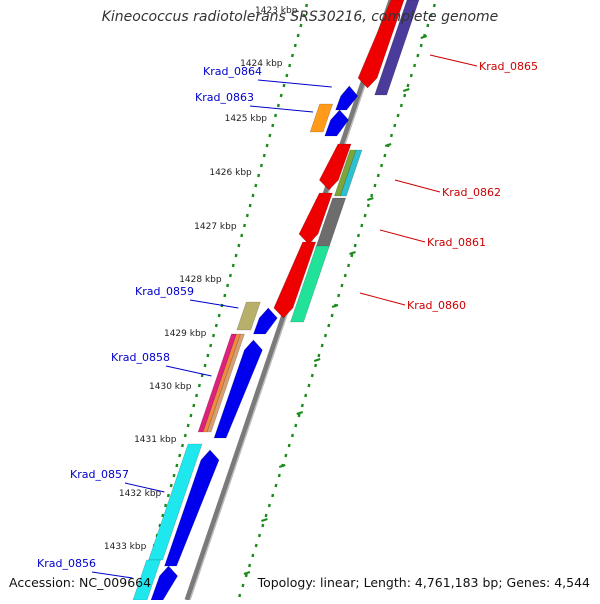 Image resolution: width=600 pixels, height=604 pixels. What do you see at coordinates (99, 474) in the screenshot?
I see `gene-label-forward: Krad_0857` at bounding box center [99, 474].